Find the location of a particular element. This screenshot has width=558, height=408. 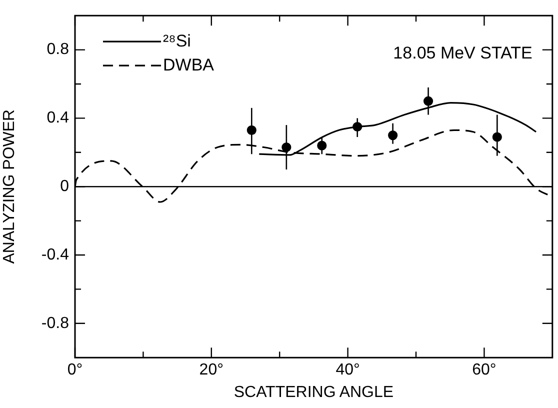

x-tick-label: 40° is located at coordinates (348, 370).